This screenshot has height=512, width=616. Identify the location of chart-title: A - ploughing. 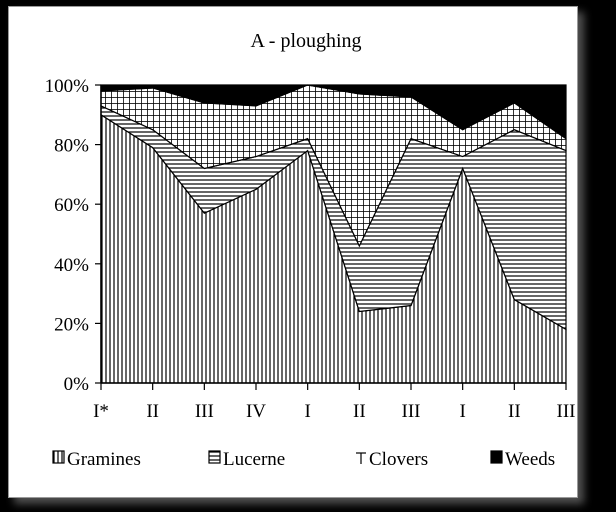
(305, 41).